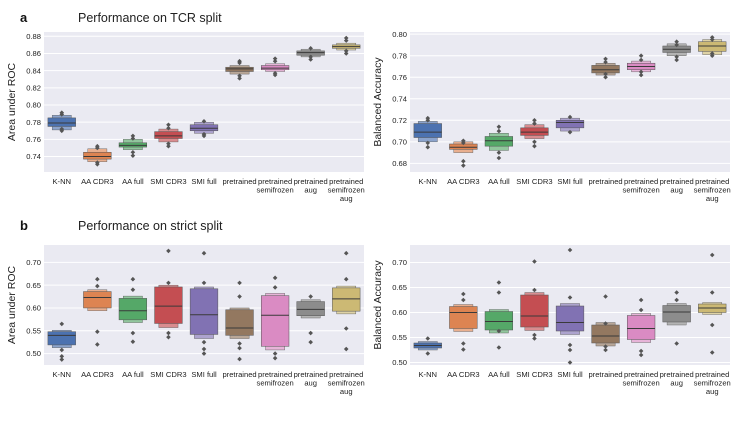 The height and width of the screenshot is (421, 747). What do you see at coordinates (399, 120) in the screenshot?
I see `y-tick-label: 0.72` at bounding box center [399, 120].